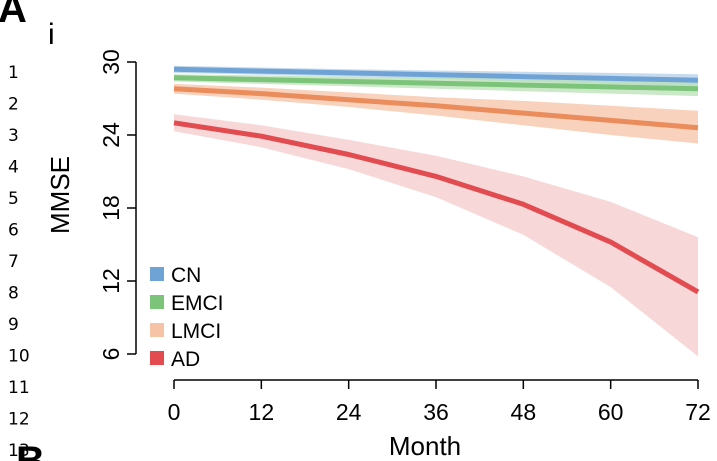 The width and height of the screenshot is (717, 461). What do you see at coordinates (185, 359) in the screenshot?
I see `legend-label-ad: AD` at bounding box center [185, 359].